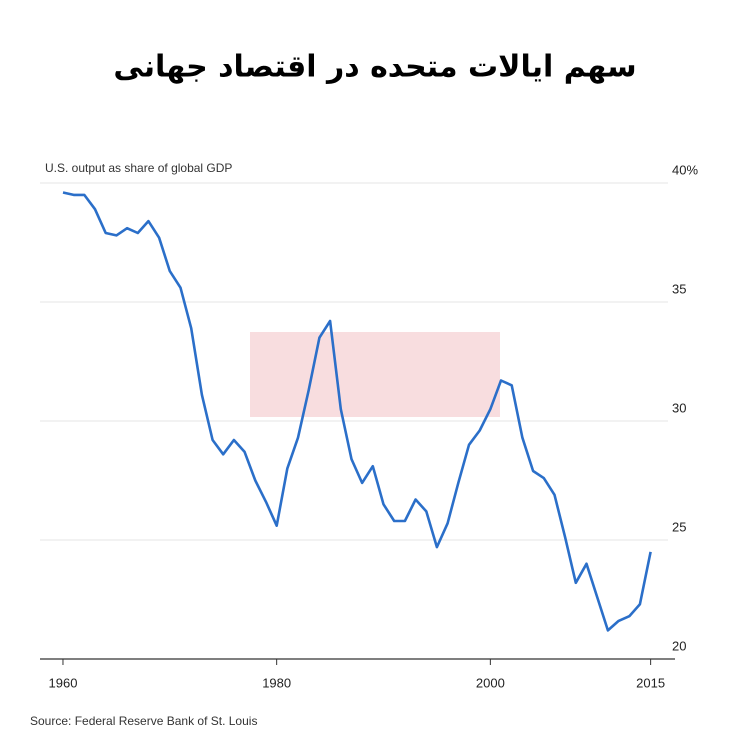 This screenshot has height=750, width=750. I want to click on y-tick-label: 25, so click(679, 526).